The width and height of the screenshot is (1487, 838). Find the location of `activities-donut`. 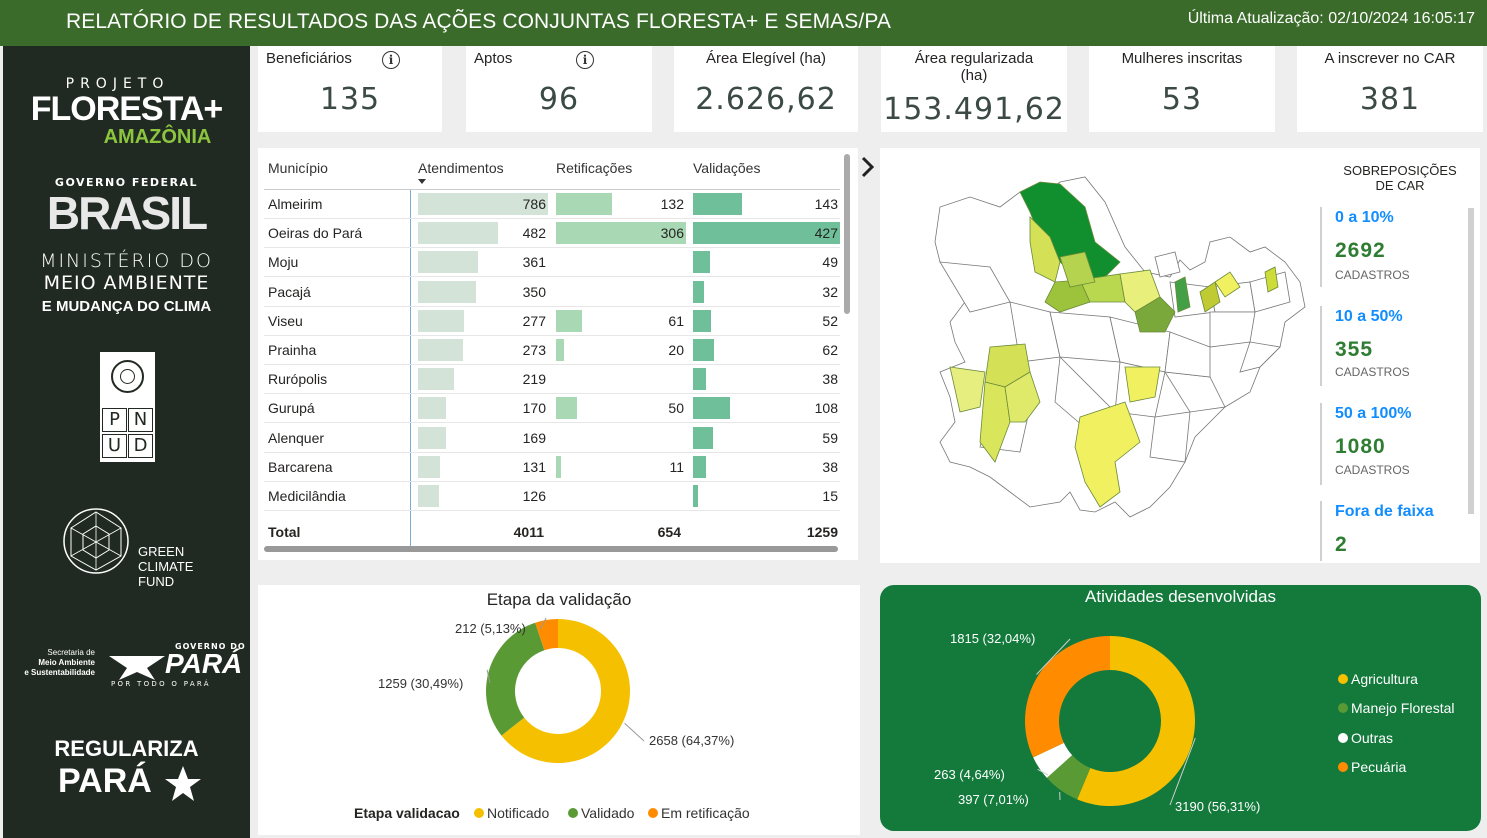

activities-donut is located at coordinates (1180, 708).